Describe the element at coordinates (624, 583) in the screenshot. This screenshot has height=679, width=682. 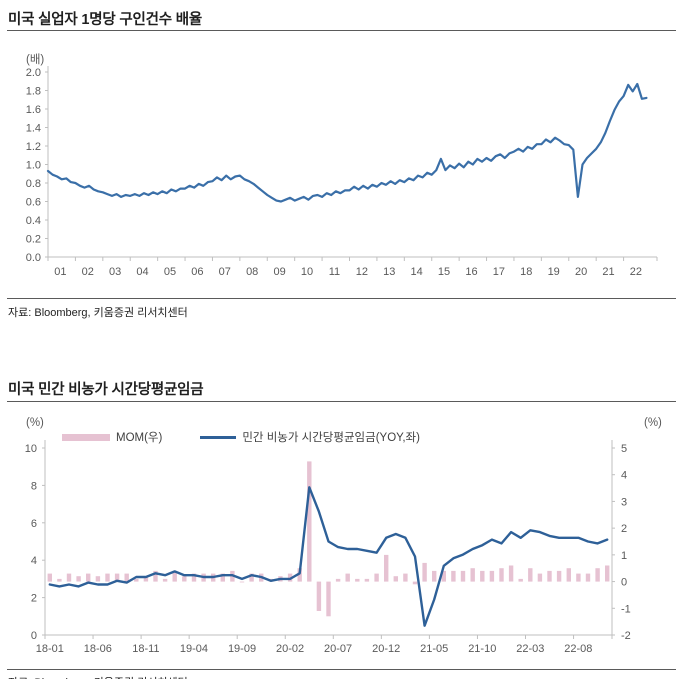
I see `chart2-right-tick-label: 0` at that location.